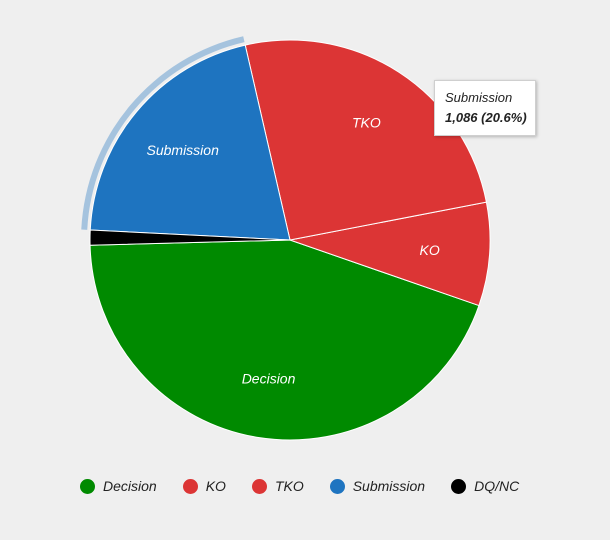 The height and width of the screenshot is (540, 610). Describe the element at coordinates (312, 486) in the screenshot. I see `legend: Decision KO TKO Submission DQ/NC` at that location.